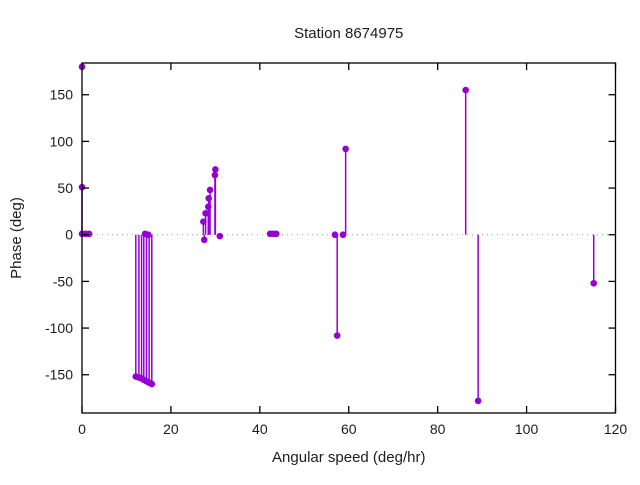 This screenshot has width=640, height=485. Describe the element at coordinates (438, 429) in the screenshot. I see `x-tick-label: 80` at that location.